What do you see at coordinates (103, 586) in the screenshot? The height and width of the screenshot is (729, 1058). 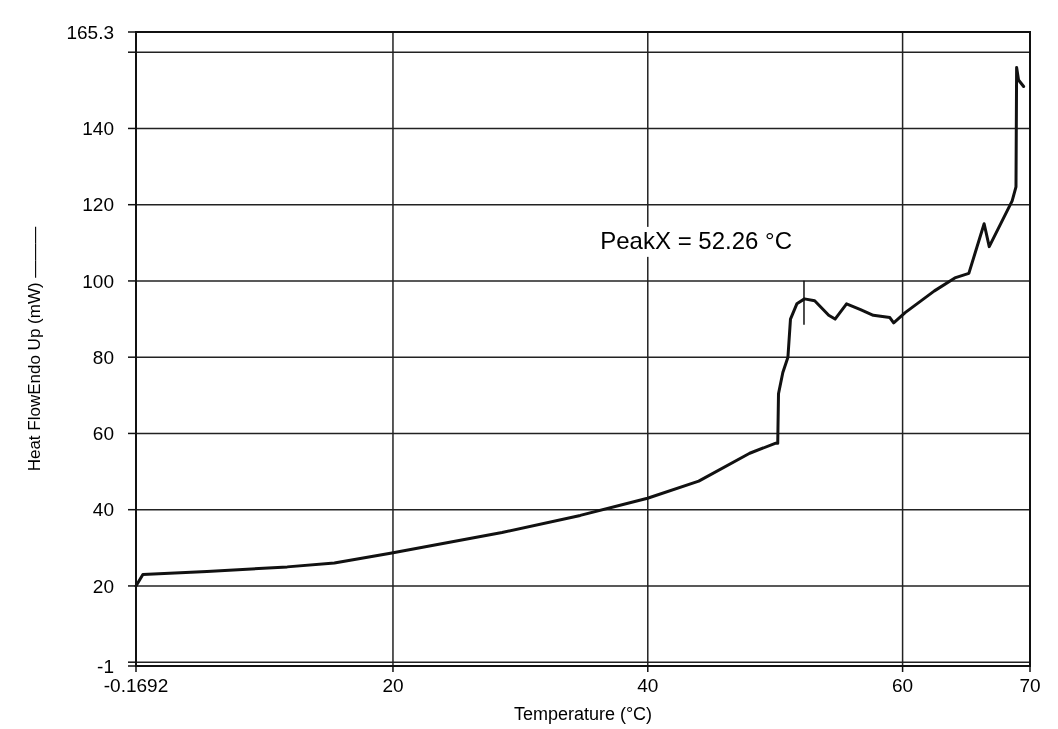 I see `y-tick-label: 20` at bounding box center [103, 586].